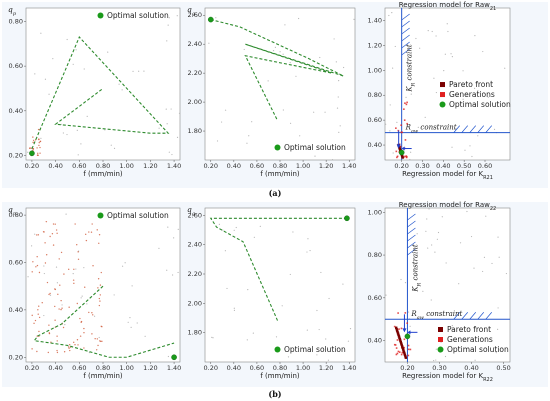 Image resolution: width=550 pixels, height=401 pixels. Describe the element at coordinates (191, 211) in the screenshot. I see `y-axis-label: qg` at that location.